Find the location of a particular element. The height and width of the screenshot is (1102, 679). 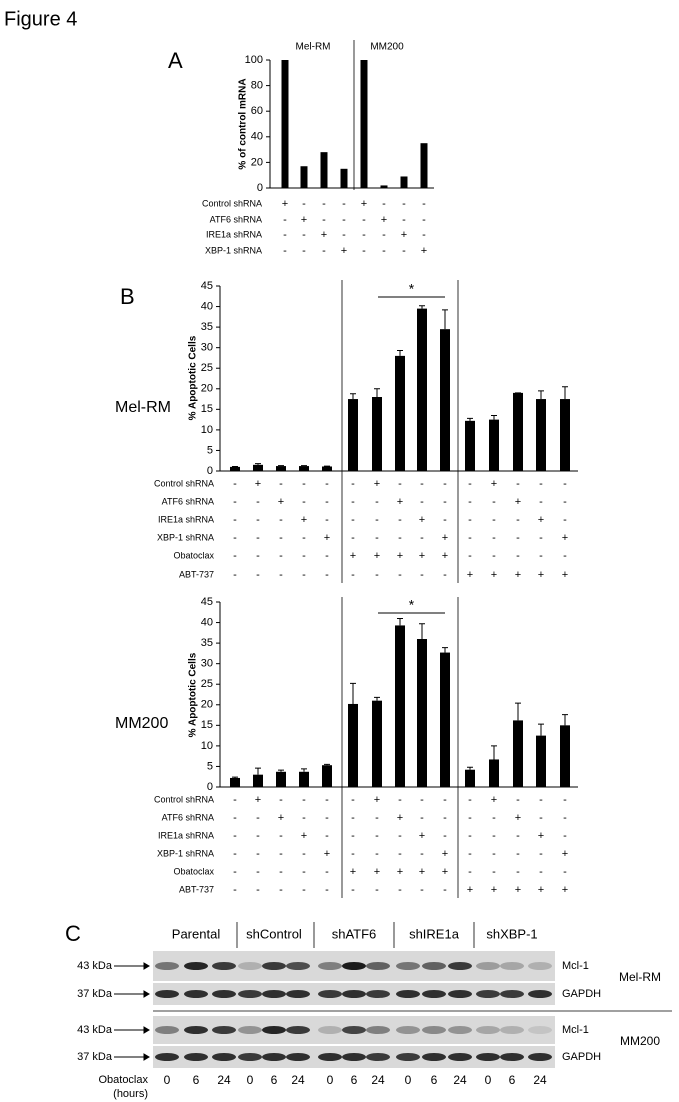

y-tick-label: 10 is located at coordinates (207, 746).